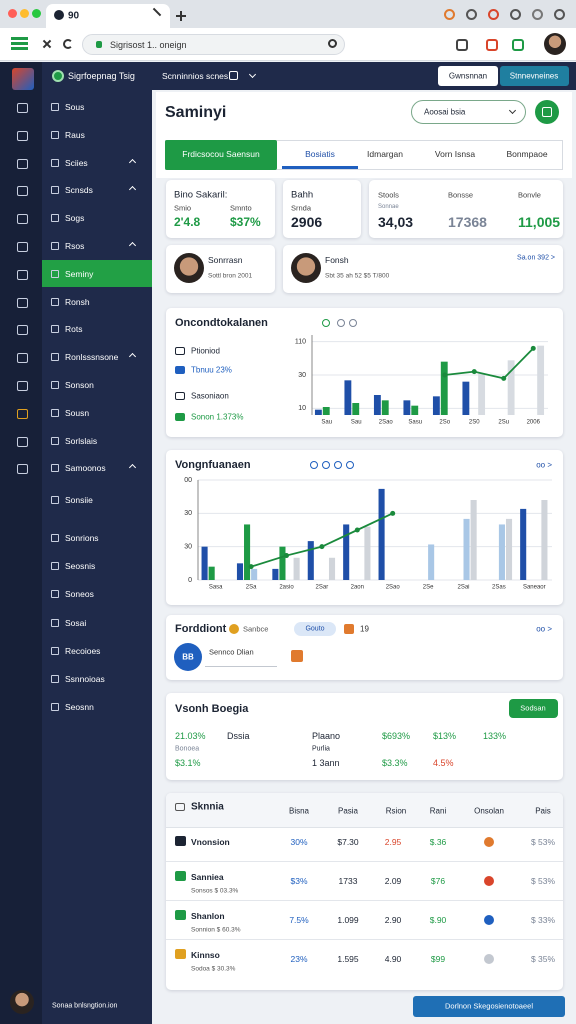 Image resolution: width=576 pixels, height=1024 pixels. I want to click on menu-item: Rsos, so click(75, 246).